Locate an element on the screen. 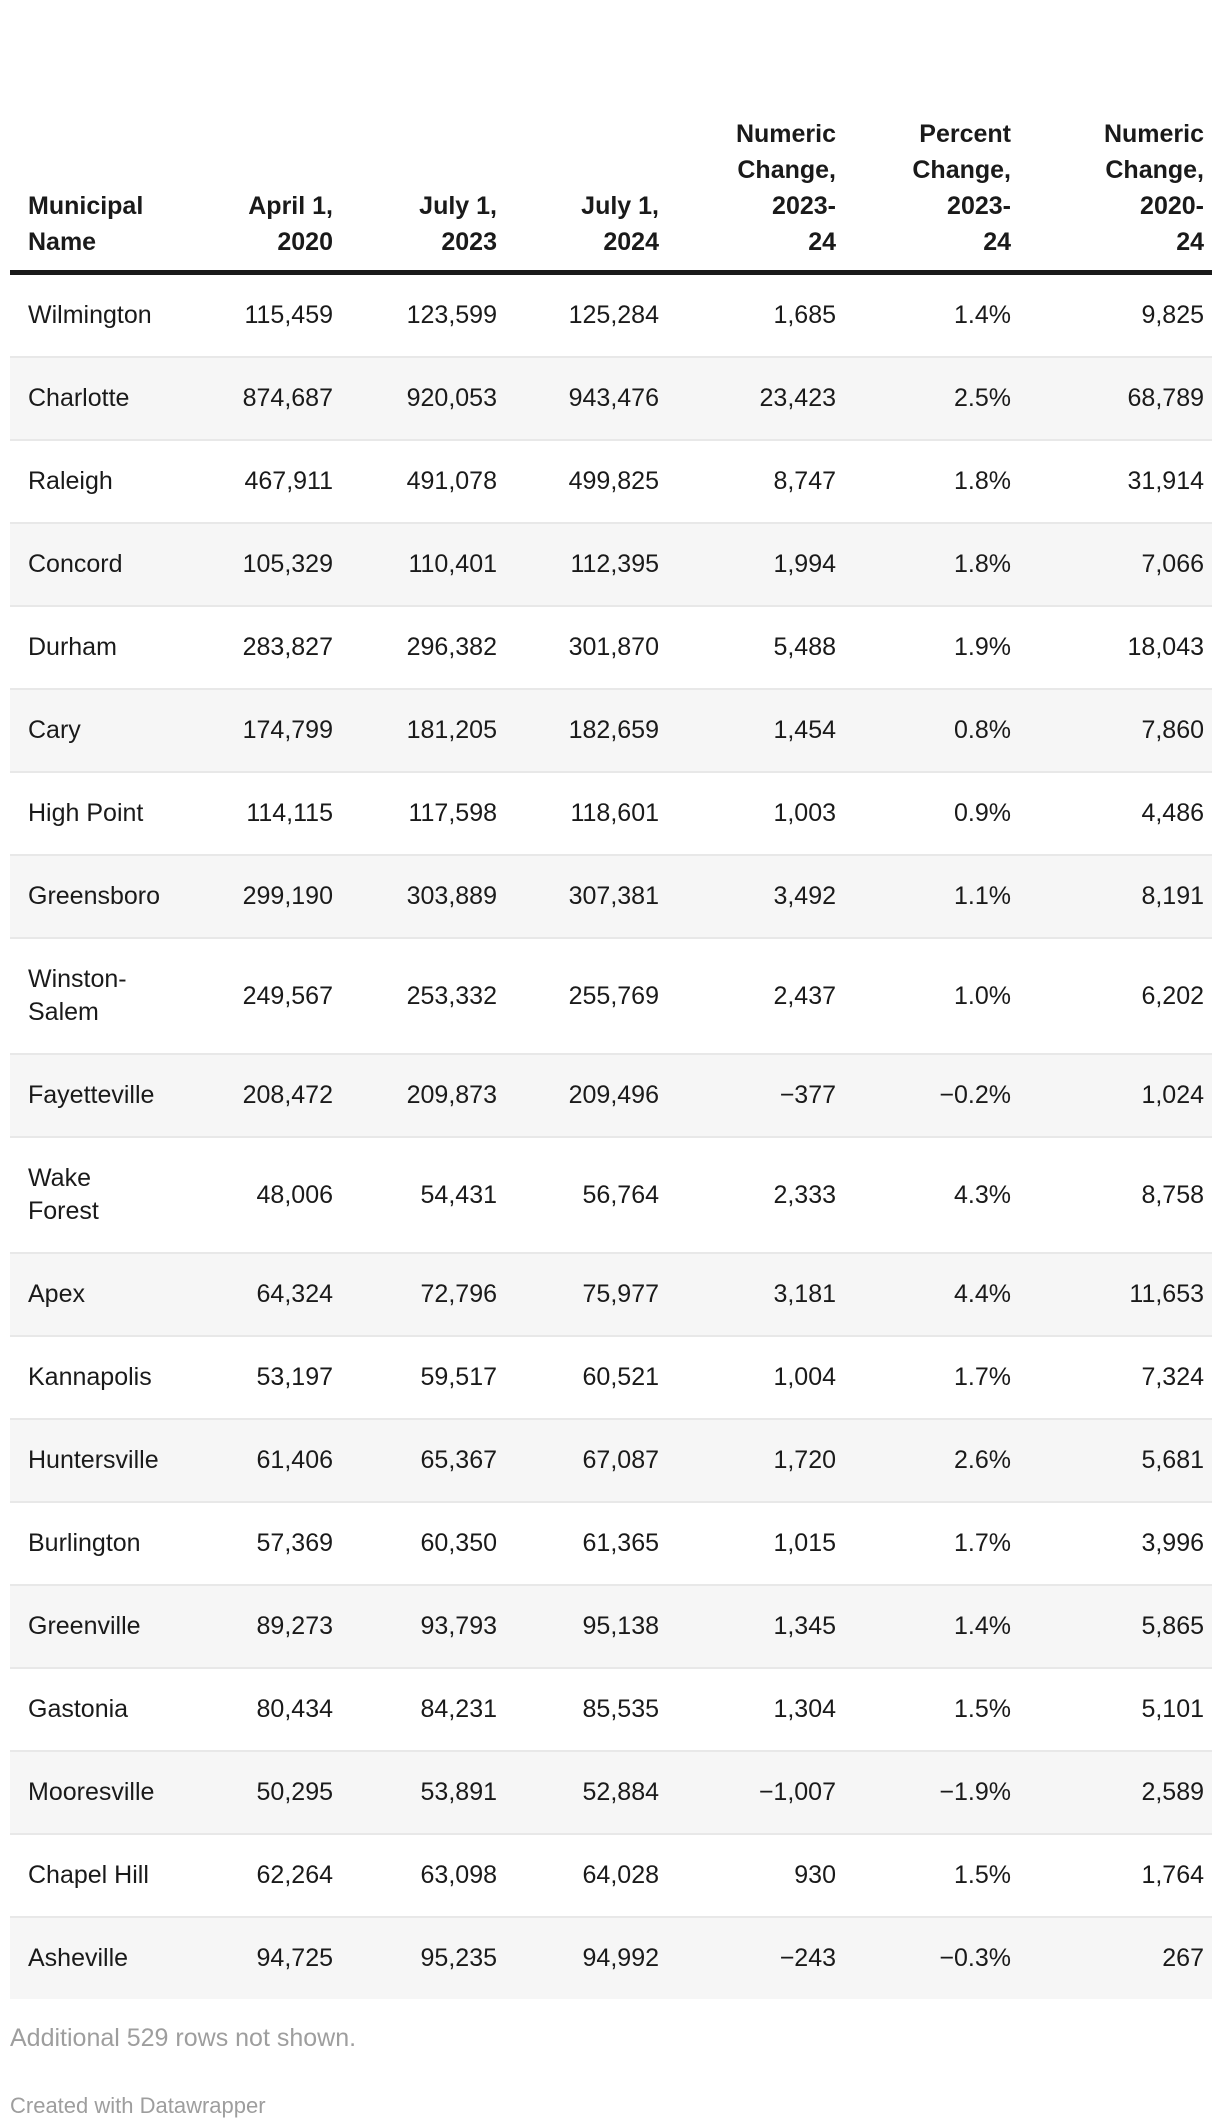 Image resolution: width=1220 pixels, height=2126 pixels. cell-numeric-change-2020-24: 5,865 is located at coordinates (1115, 1626).